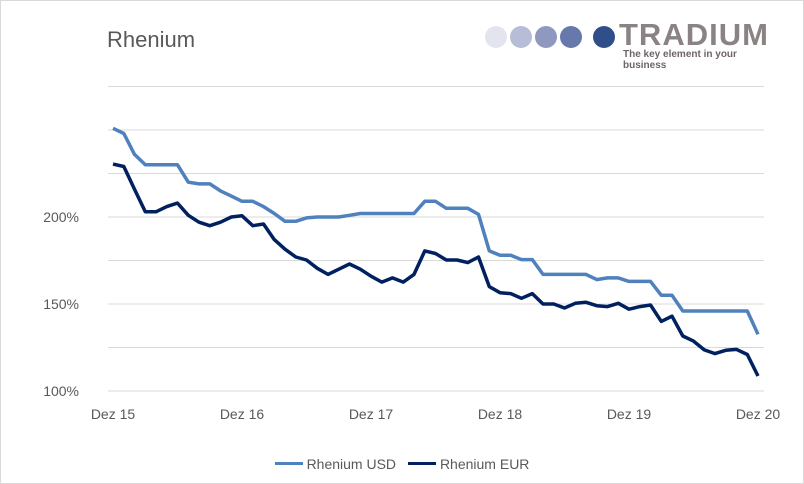 The height and width of the screenshot is (484, 804). What do you see at coordinates (351, 463) in the screenshot?
I see `legend-label: Rhenium USD` at bounding box center [351, 463].